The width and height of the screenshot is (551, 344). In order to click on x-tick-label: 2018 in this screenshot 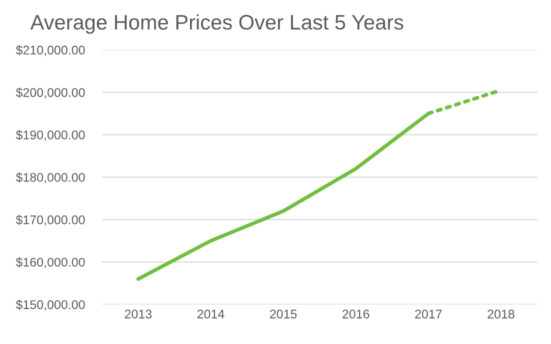, I will do `click(501, 314)`.